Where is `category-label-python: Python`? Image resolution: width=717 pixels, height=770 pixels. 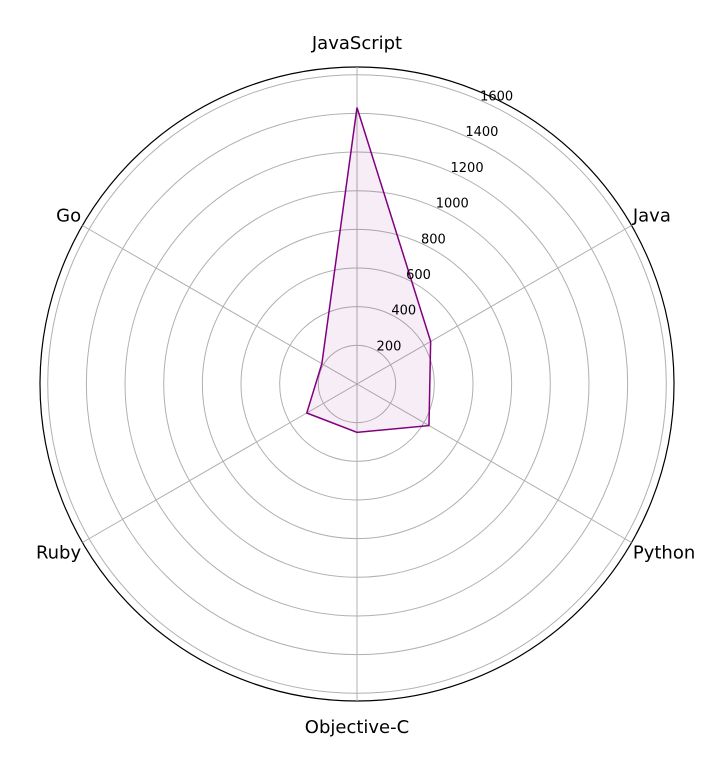 category-label-python: Python is located at coordinates (664, 553).